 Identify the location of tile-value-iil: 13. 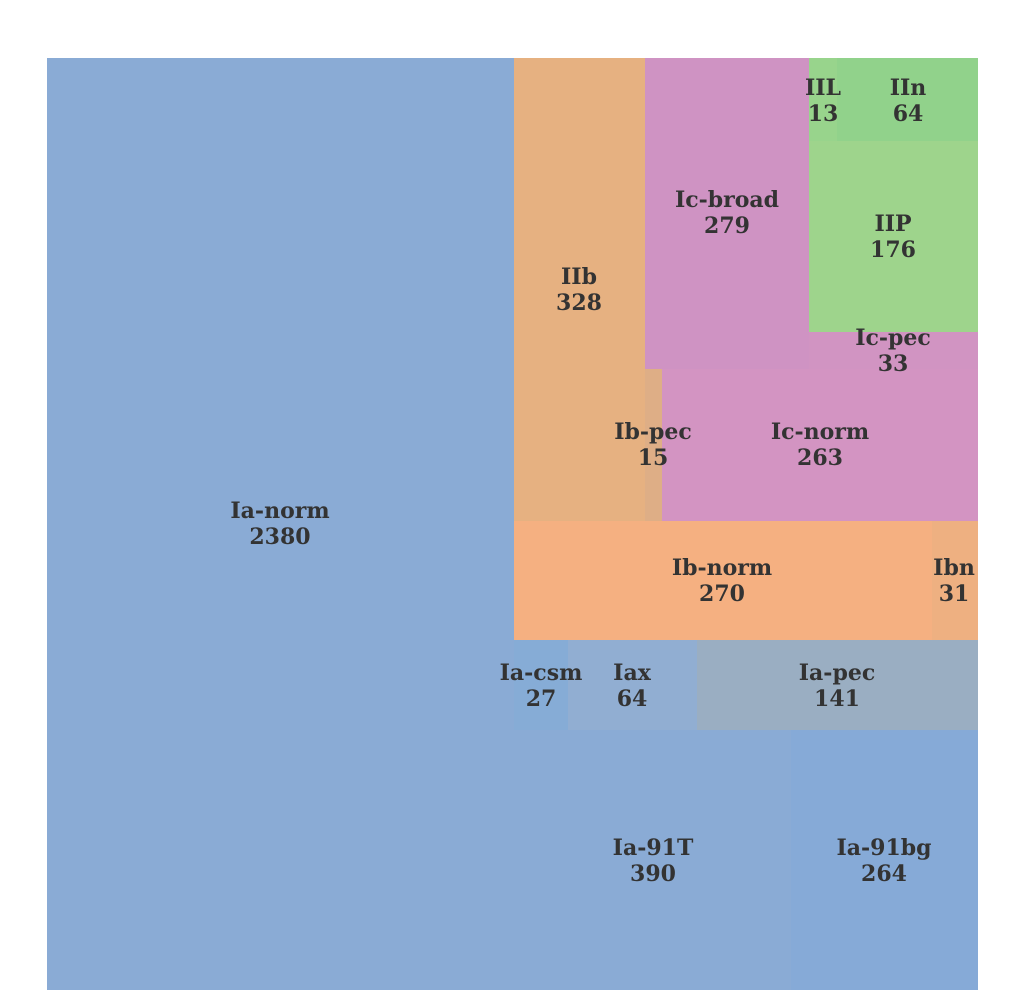
(823, 114).